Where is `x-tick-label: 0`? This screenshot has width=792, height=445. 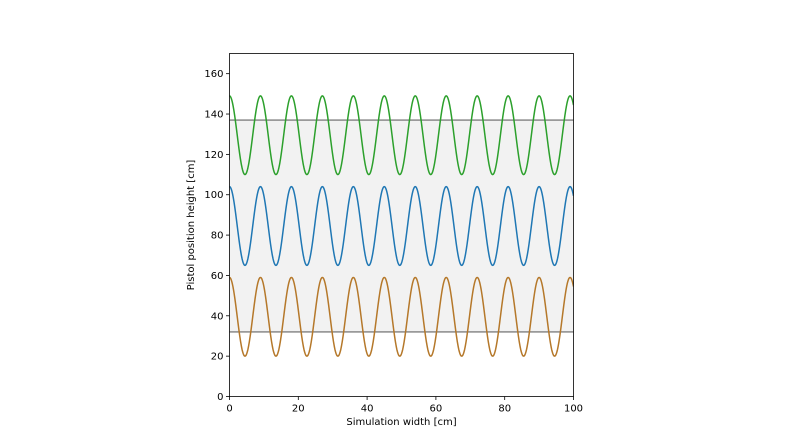
x-tick-label: 0 is located at coordinates (229, 409).